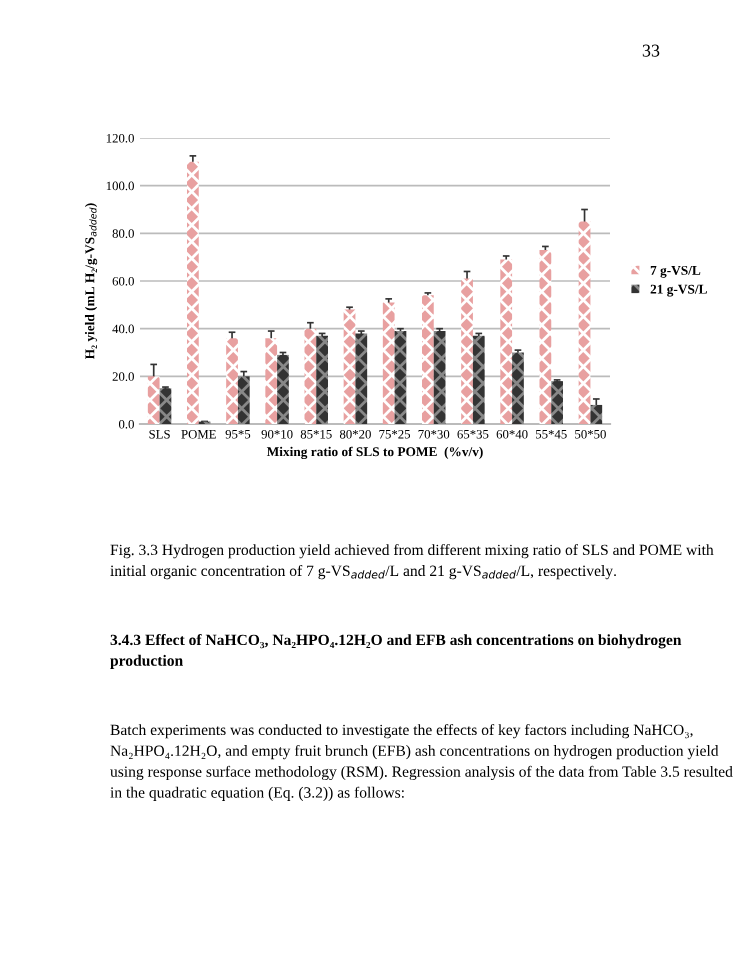 The width and height of the screenshot is (740, 960). I want to click on text: 33, so click(651, 50).